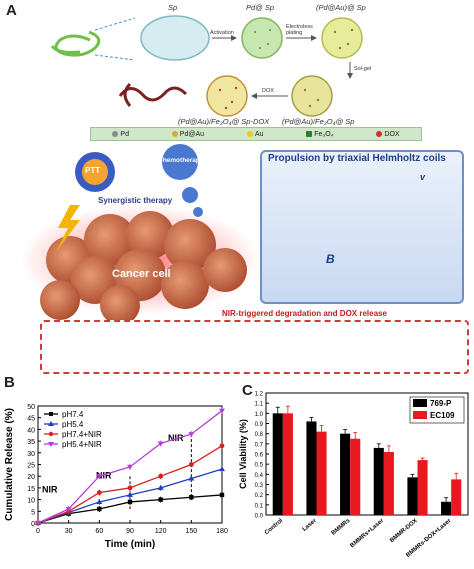 The image size is (474, 569). What do you see at coordinates (299, 30) in the screenshot?
I see `label-electroless: Electroless plating` at bounding box center [299, 30].